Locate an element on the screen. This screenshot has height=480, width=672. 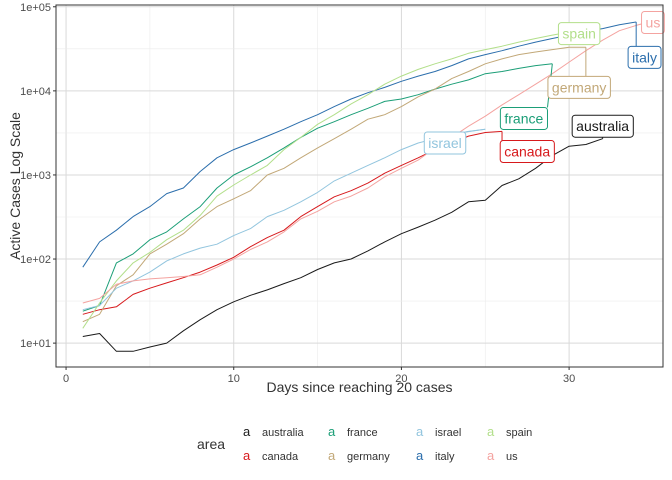
end-label-box-france is located at coordinates (523, 118).